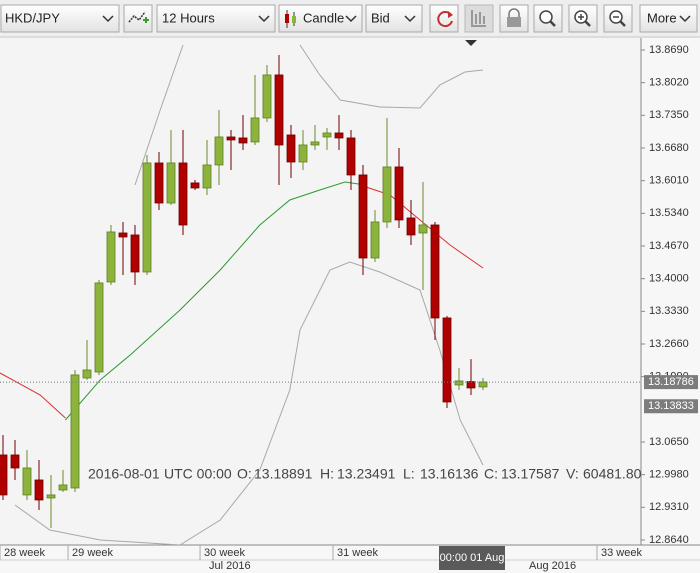 The width and height of the screenshot is (700, 573). I want to click on price-label: 13.13833, so click(671, 406).